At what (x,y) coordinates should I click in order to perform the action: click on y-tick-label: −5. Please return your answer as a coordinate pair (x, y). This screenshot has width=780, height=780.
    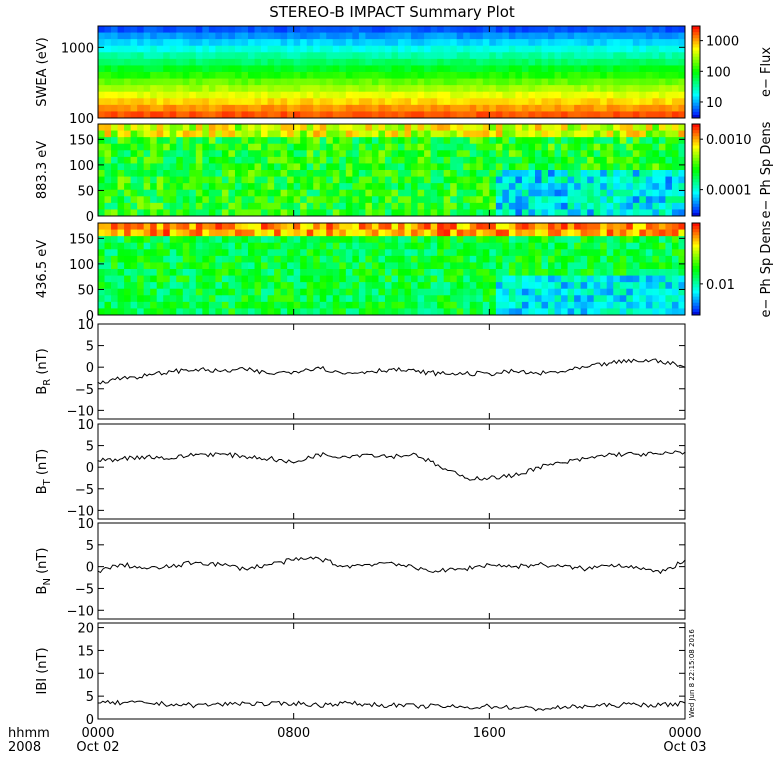
    Looking at the image, I should click on (84, 490).